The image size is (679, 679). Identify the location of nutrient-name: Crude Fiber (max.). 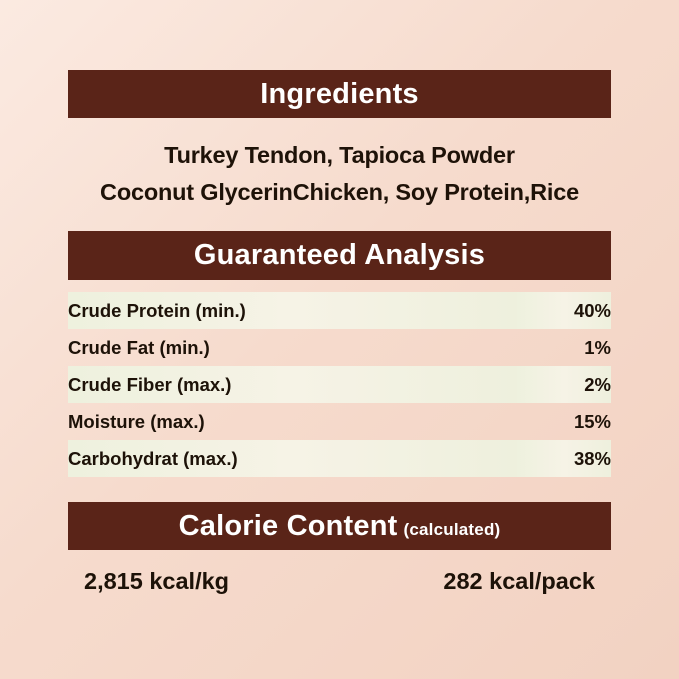
(293, 384).